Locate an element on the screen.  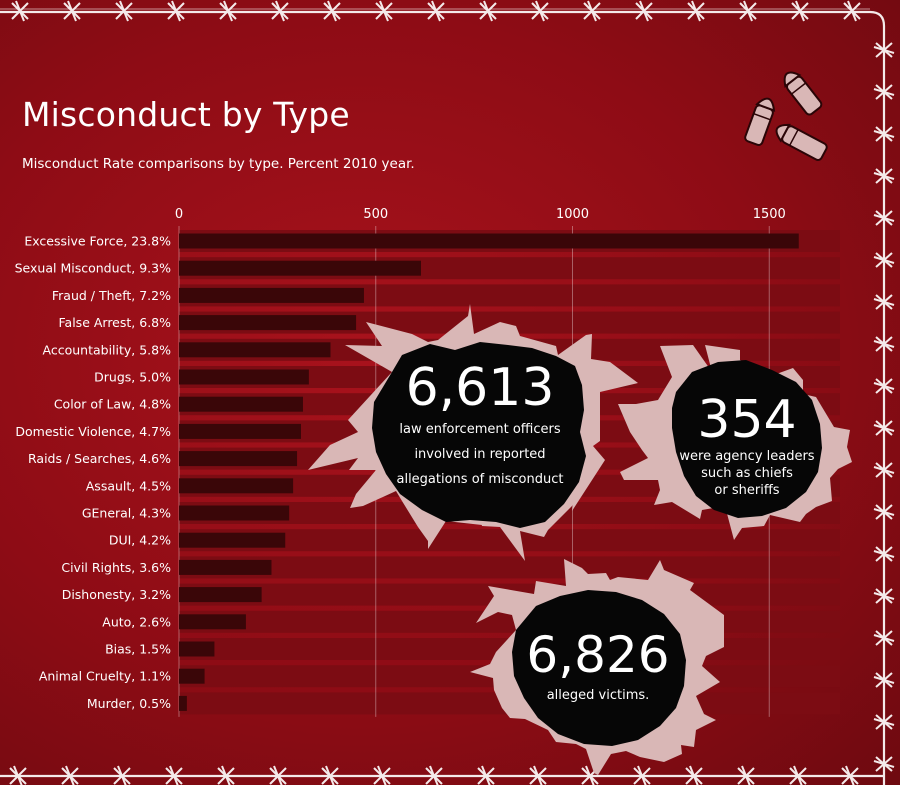
category-label: Accountability, 5.8% is located at coordinates (107, 349).